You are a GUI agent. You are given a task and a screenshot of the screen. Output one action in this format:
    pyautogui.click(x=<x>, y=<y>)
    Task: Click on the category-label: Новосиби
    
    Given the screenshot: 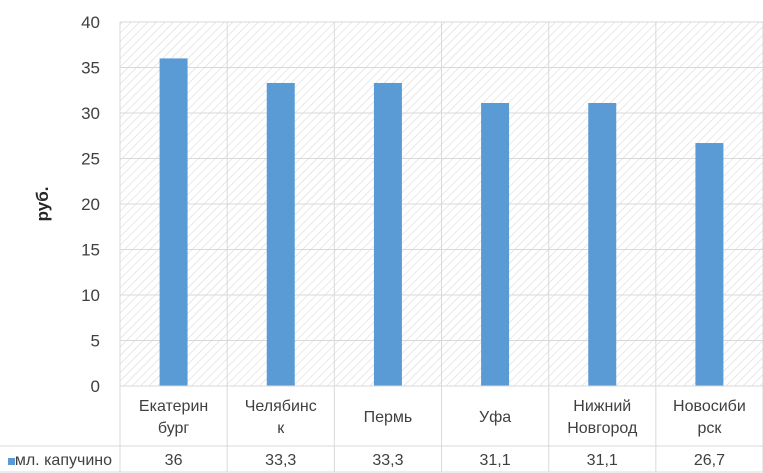 What is the action you would take?
    pyautogui.click(x=709, y=406)
    